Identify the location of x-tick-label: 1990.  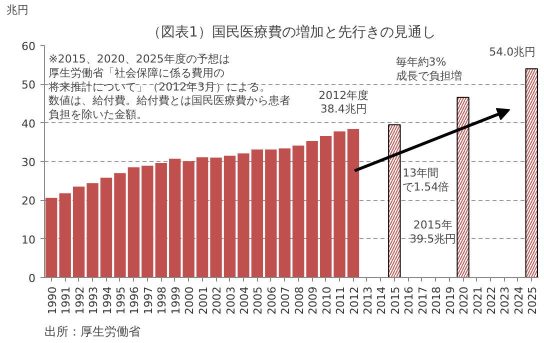
(52, 300).